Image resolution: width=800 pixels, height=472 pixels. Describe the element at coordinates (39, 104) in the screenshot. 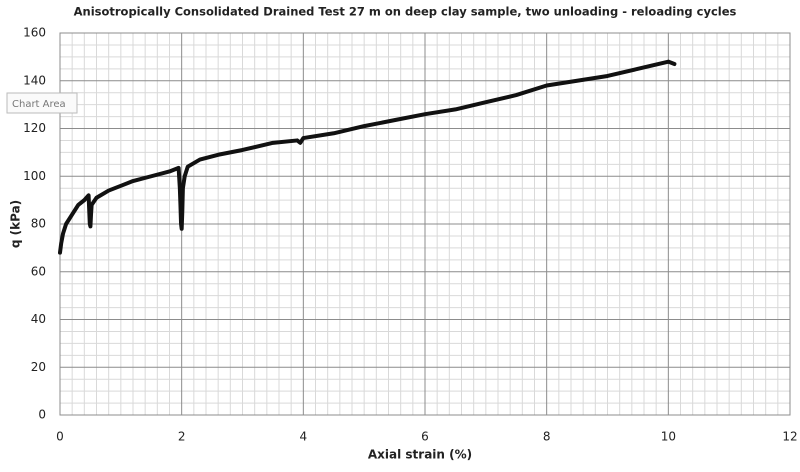

I see `tooltip: Chart Area` at that location.